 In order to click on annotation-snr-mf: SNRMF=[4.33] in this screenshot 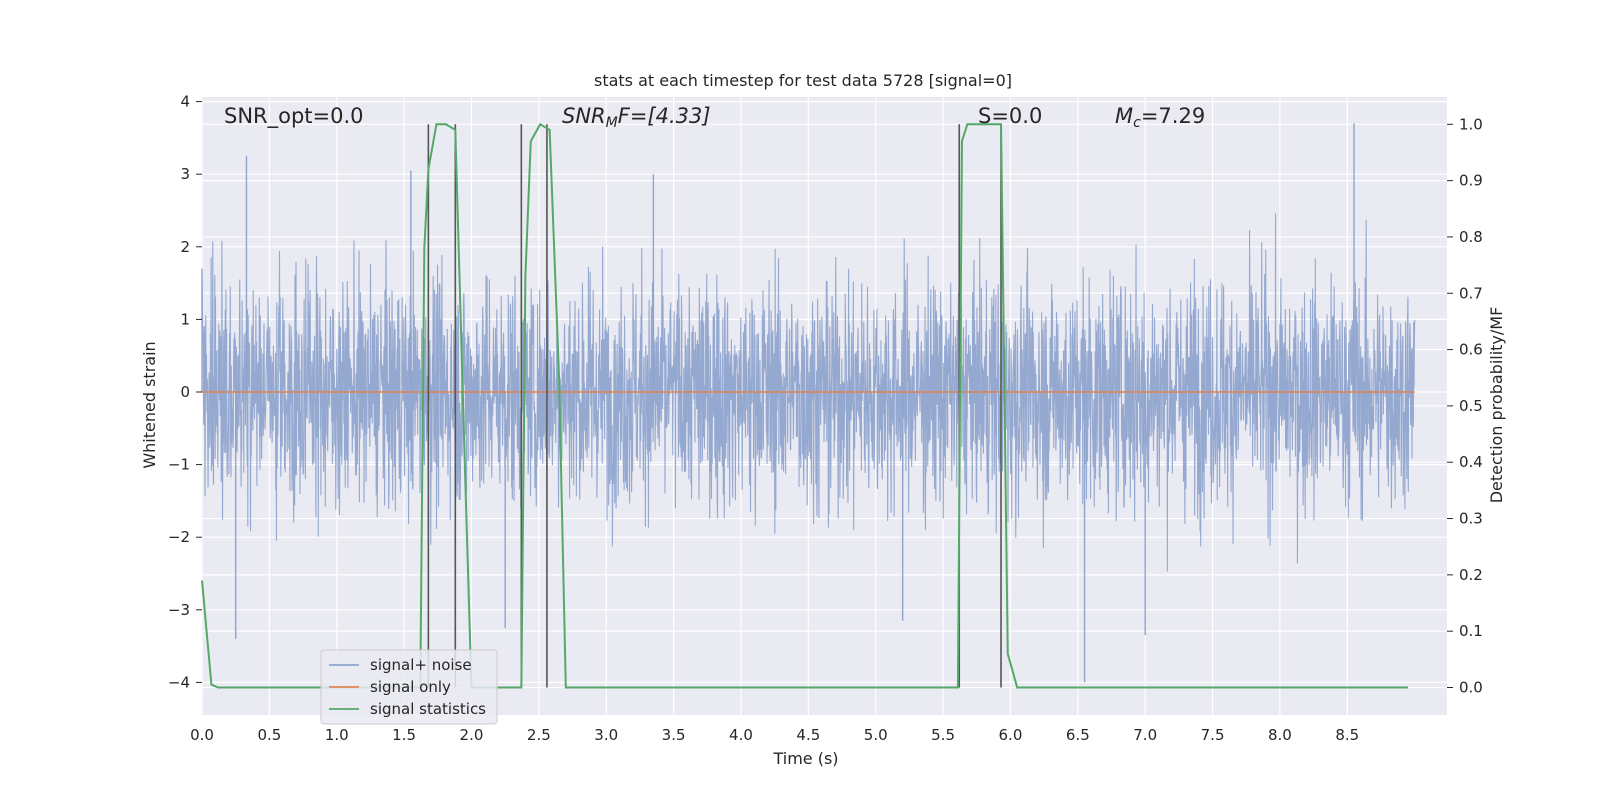, I will do `click(636, 117)`.